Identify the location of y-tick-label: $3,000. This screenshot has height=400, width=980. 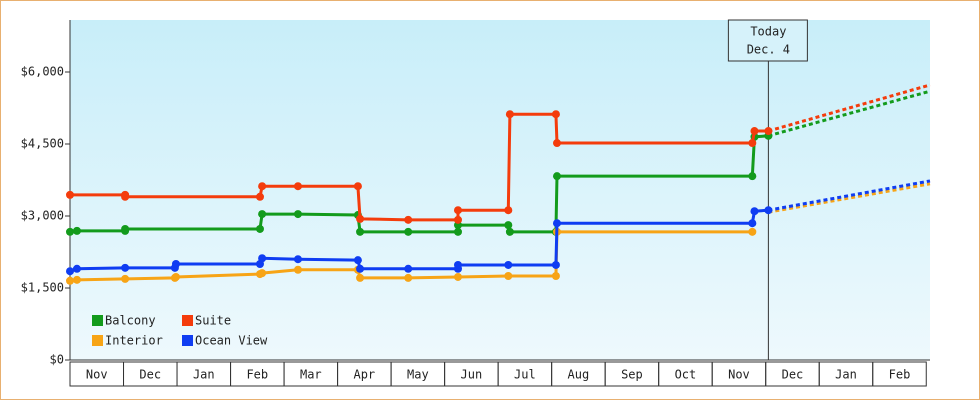
(42, 215).